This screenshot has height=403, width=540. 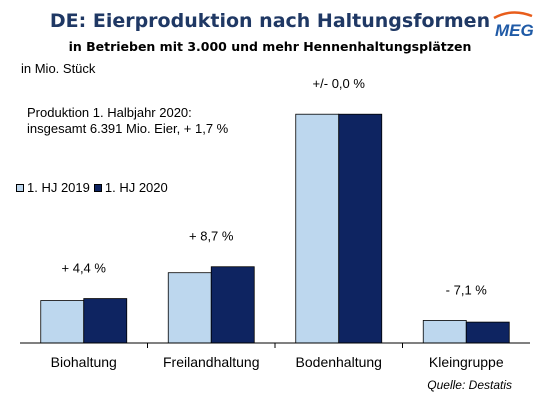 What do you see at coordinates (467, 289) in the screenshot?
I see `change-label-kleingruppe: - 7,1 %` at bounding box center [467, 289].